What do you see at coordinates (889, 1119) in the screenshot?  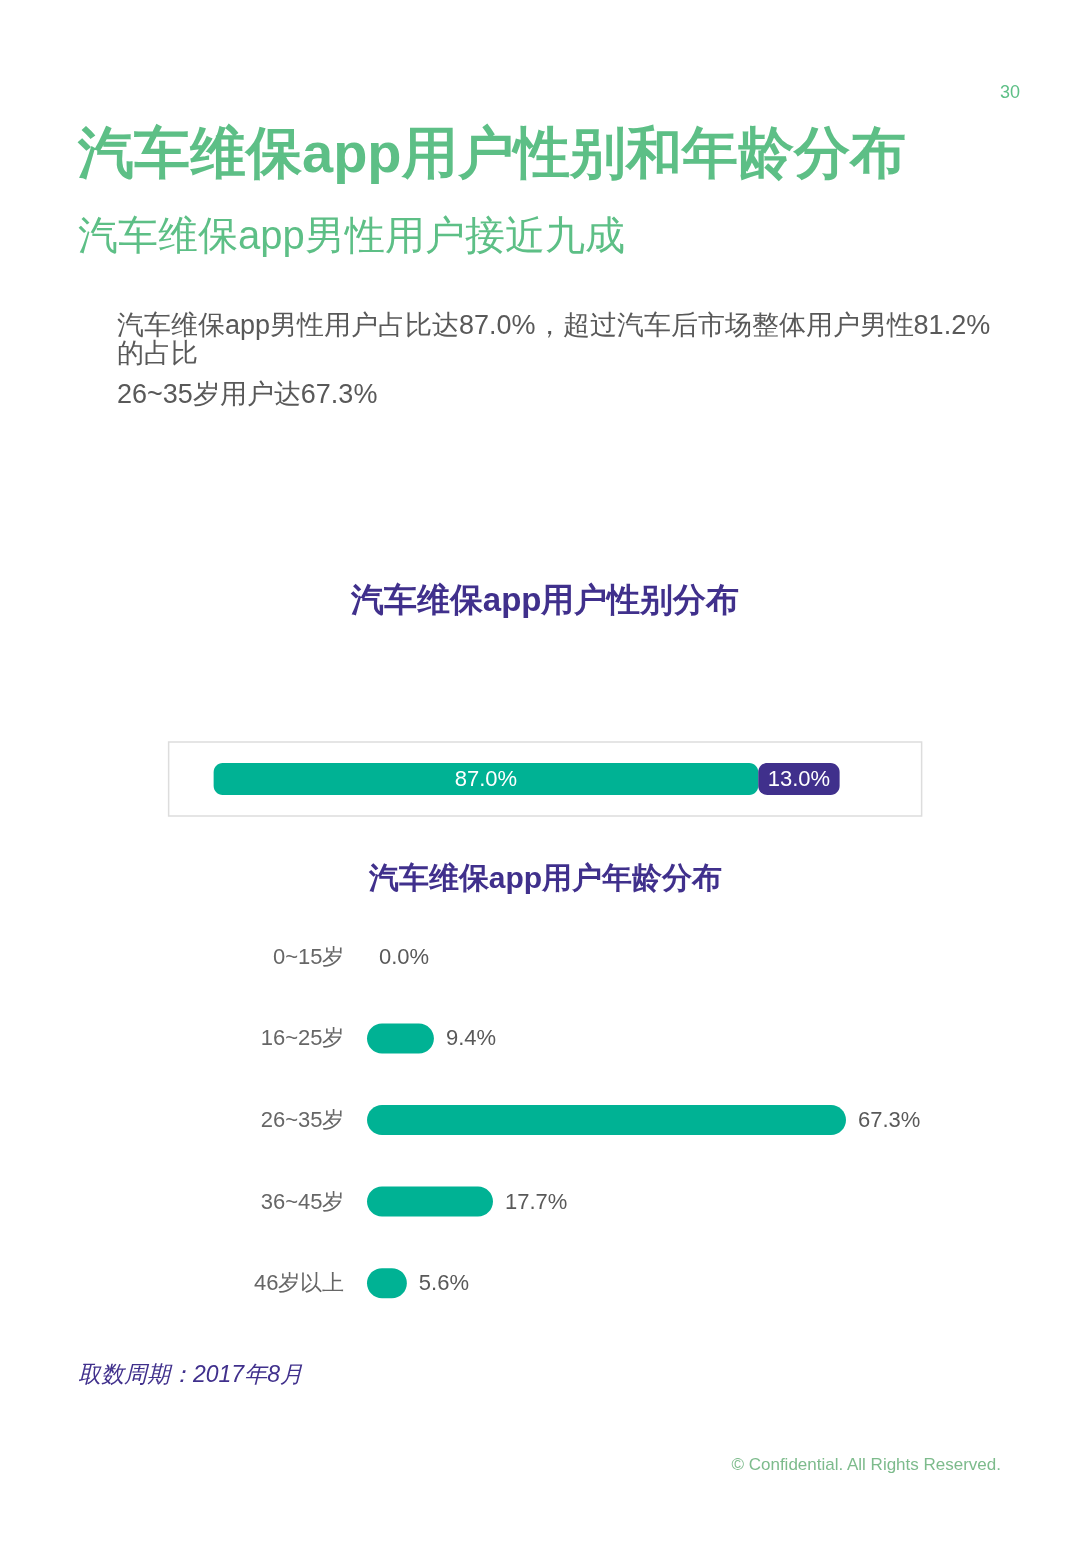 I see `data-label: 67.3%` at bounding box center [889, 1119].